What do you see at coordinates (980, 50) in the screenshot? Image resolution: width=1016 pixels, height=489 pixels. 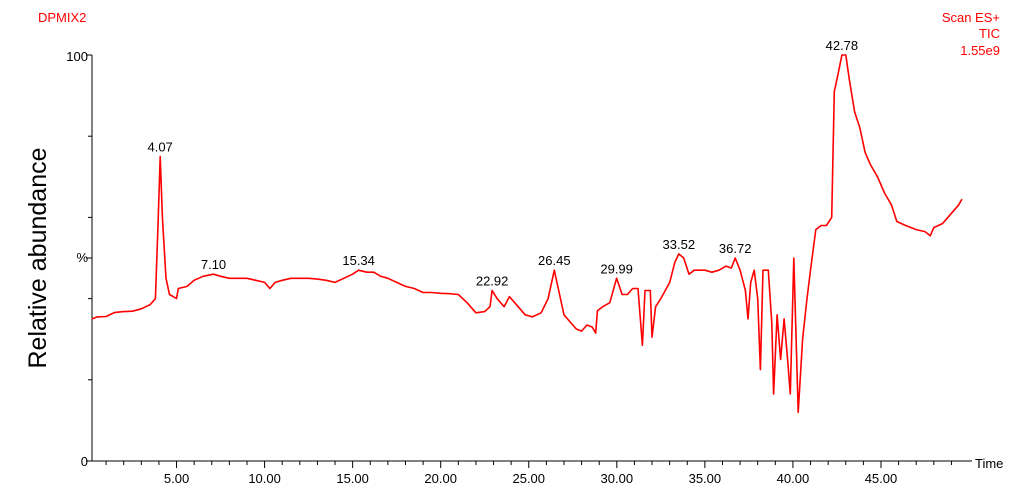 I see `intensity-label: 1.55e9` at bounding box center [980, 50].